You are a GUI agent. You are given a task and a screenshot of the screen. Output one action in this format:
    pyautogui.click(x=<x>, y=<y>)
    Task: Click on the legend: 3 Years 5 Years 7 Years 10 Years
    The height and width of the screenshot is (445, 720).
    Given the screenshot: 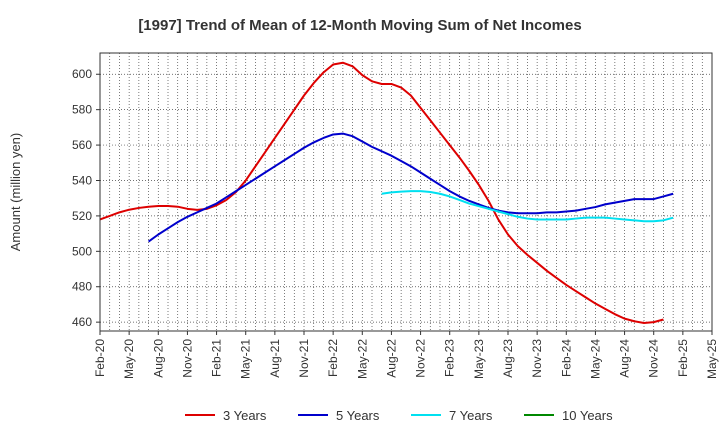 What is the action you would take?
    pyautogui.click(x=399, y=415)
    